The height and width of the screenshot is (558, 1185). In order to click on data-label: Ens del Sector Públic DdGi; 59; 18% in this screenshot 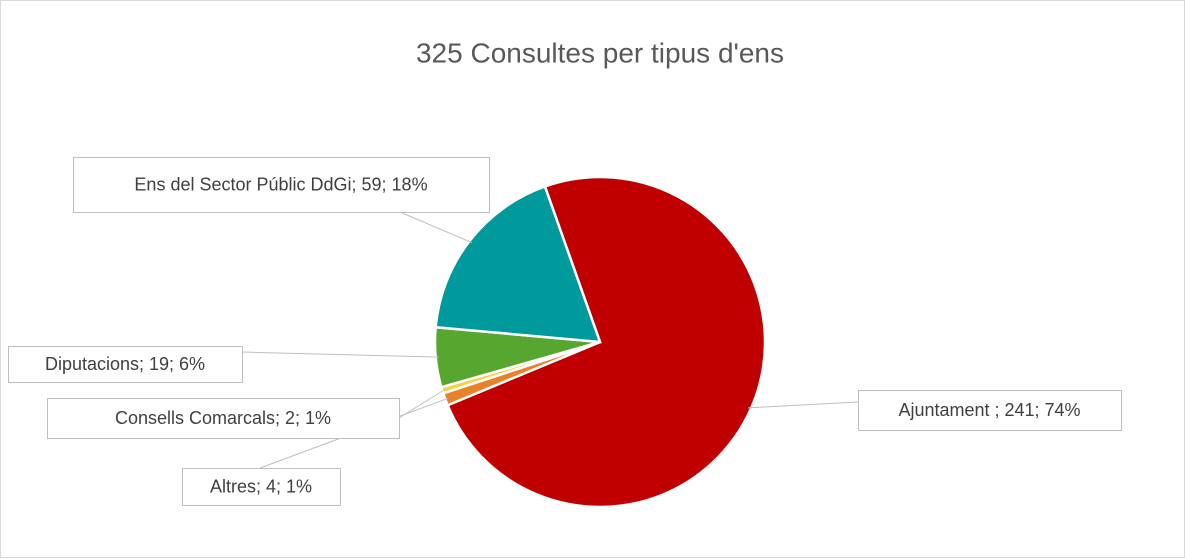, I will do `click(280, 184)`.